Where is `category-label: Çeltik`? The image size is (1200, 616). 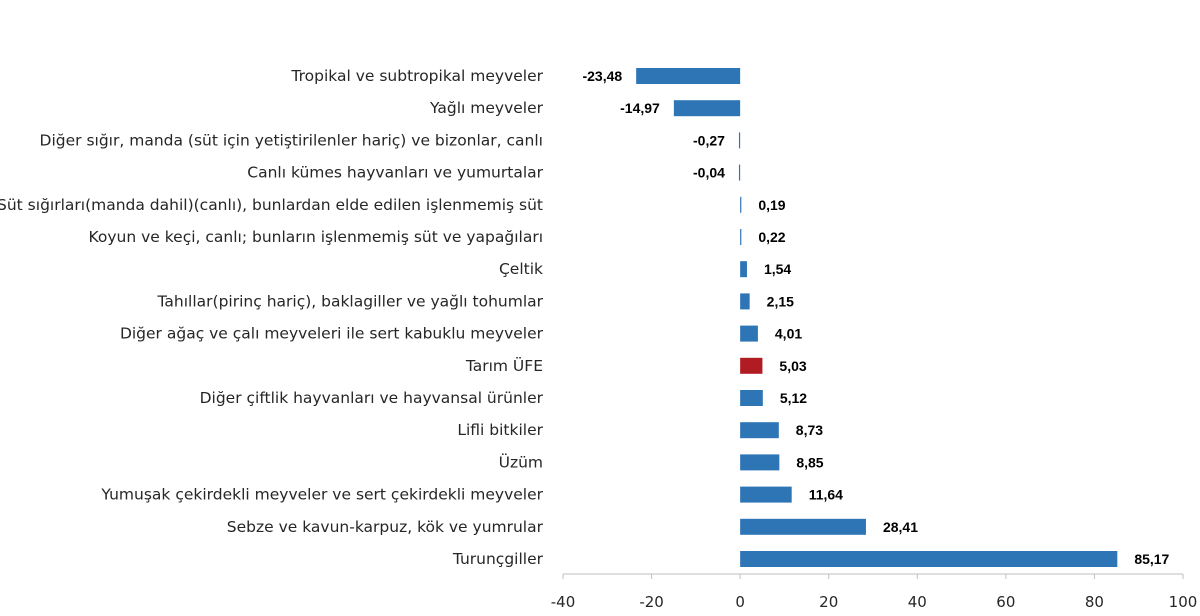 category-label: Çeltik is located at coordinates (521, 269).